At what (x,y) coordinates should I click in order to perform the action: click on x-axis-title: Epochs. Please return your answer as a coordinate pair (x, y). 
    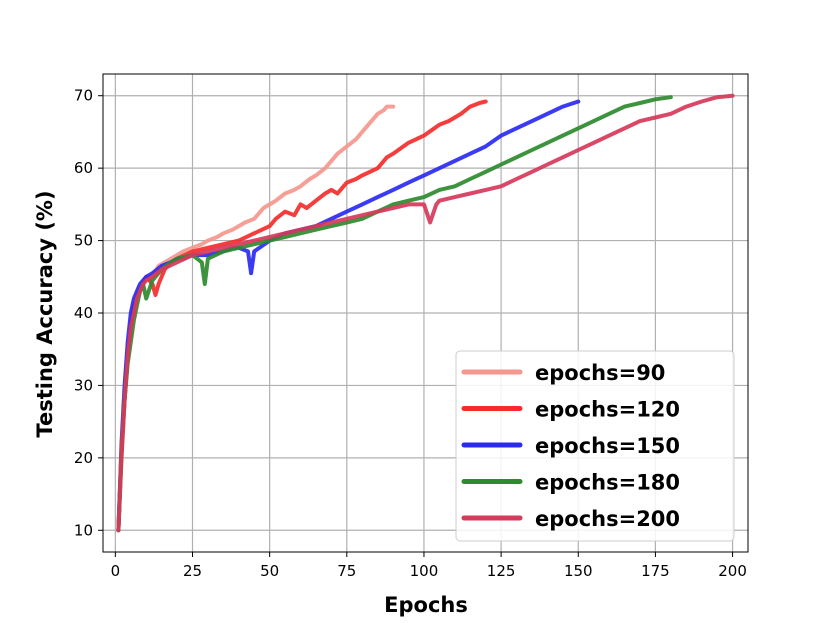
    Looking at the image, I should click on (426, 605).